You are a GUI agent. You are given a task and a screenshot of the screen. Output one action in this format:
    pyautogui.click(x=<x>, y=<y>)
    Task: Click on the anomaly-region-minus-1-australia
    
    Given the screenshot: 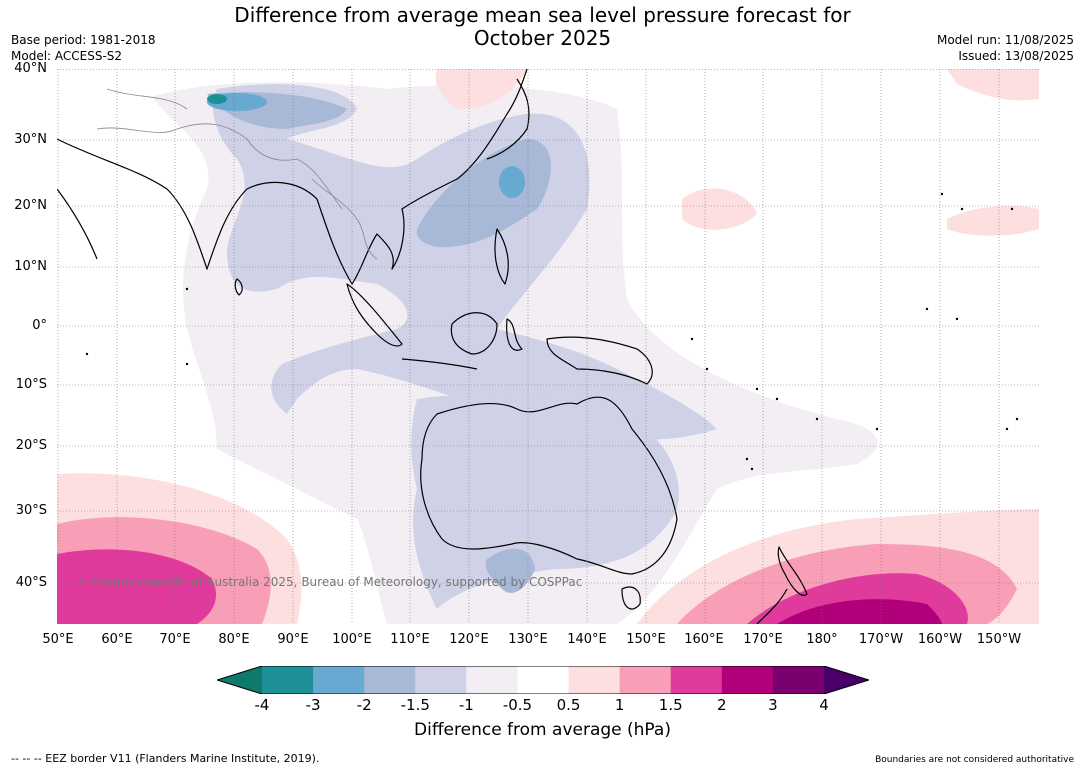 What is the action you would take?
    pyautogui.click(x=545, y=501)
    